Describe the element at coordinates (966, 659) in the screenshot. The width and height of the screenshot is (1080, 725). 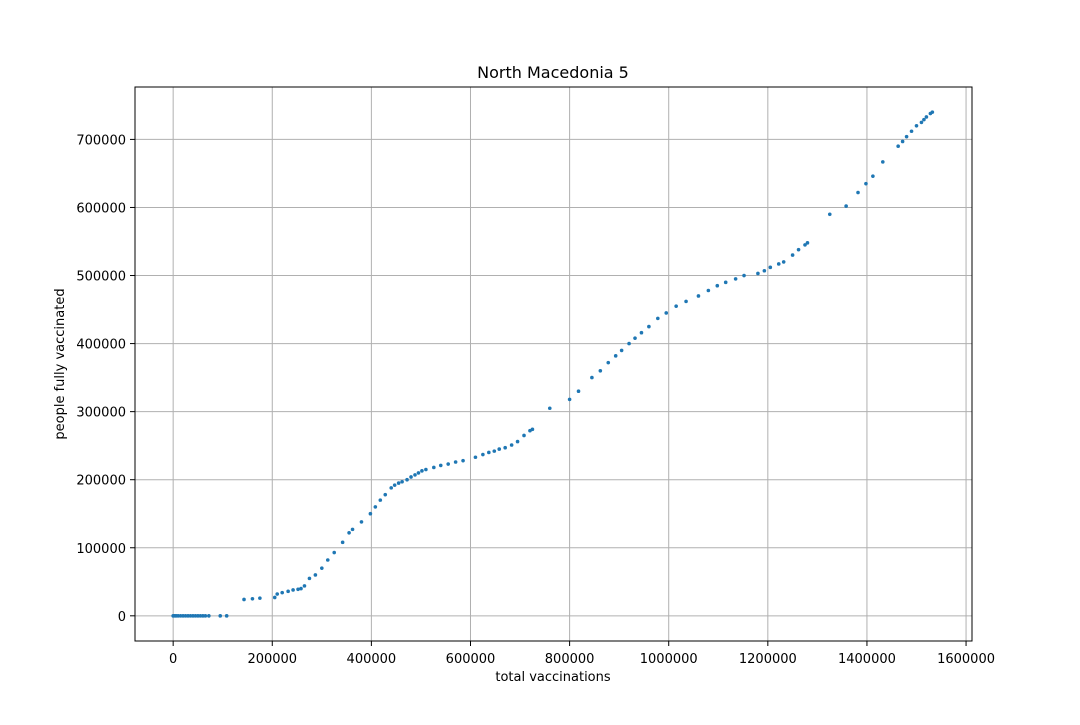
I see `x-tick-label: 1600000` at that location.